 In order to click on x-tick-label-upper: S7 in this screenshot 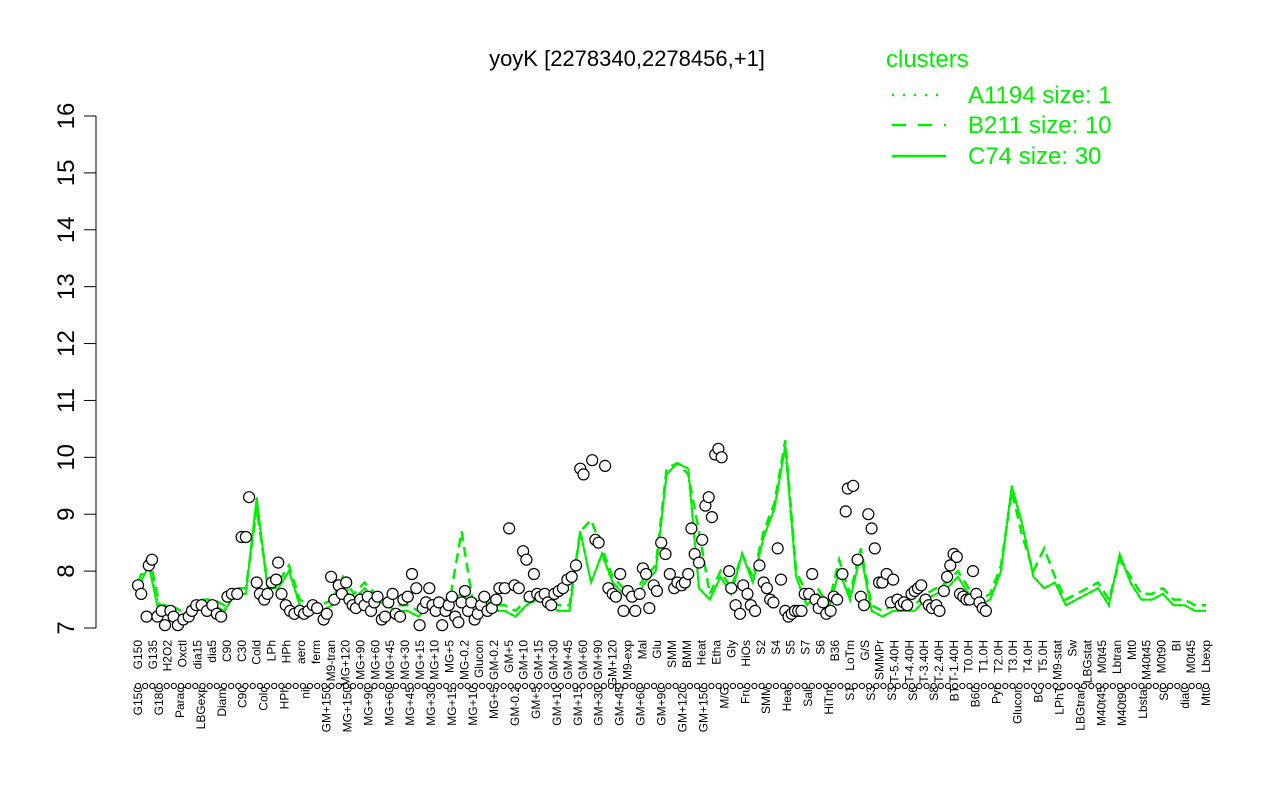, I will do `click(806, 647)`.